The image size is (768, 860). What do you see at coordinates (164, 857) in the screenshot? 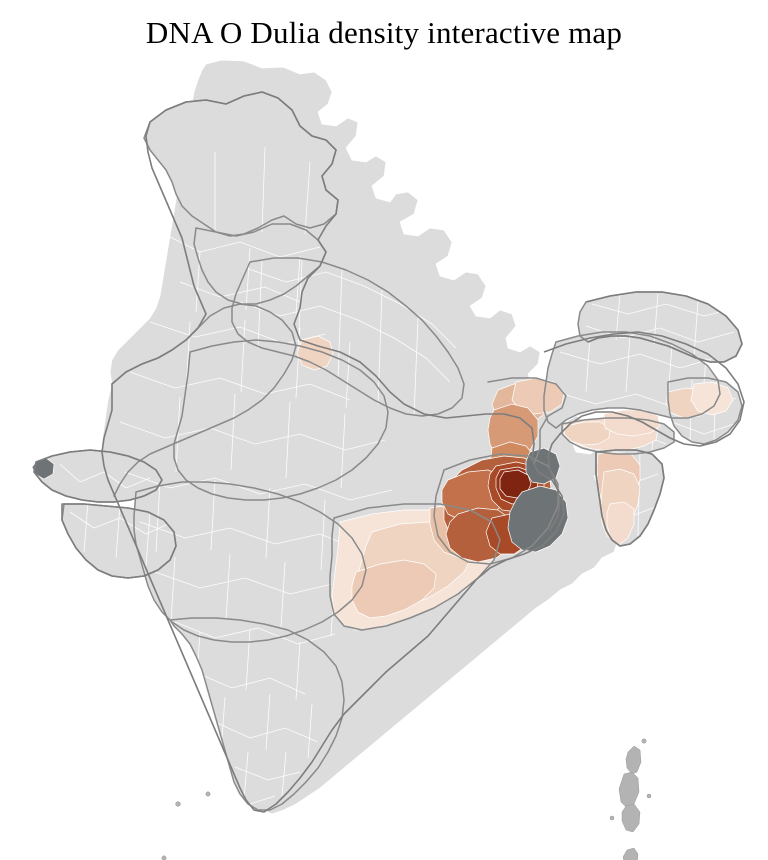
I see `island-lakshadweep-three` at bounding box center [164, 857].